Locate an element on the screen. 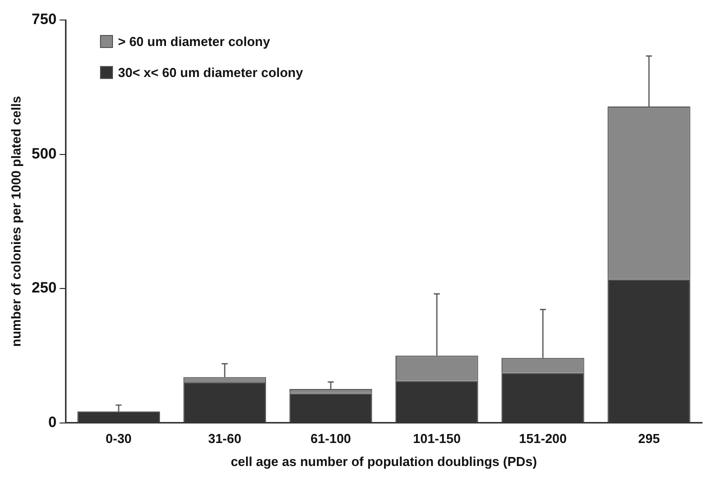 This screenshot has height=479, width=712. x-tick-label: 0-30 is located at coordinates (119, 438).